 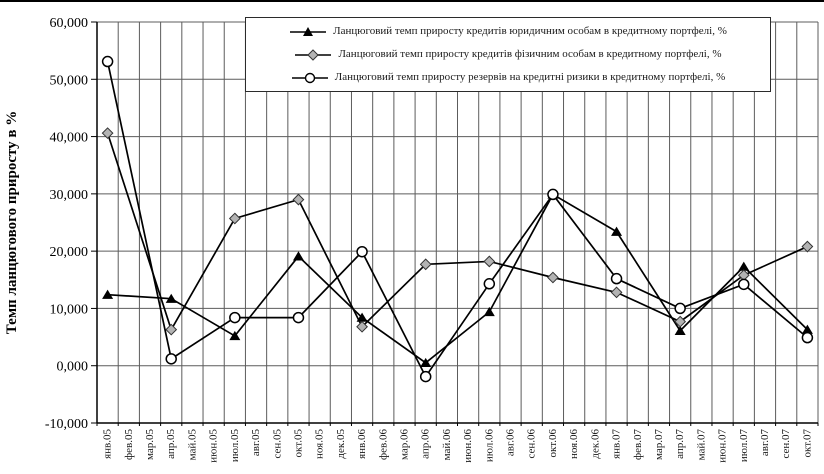 I want to click on top-border-rule, so click(x=412, y=1).